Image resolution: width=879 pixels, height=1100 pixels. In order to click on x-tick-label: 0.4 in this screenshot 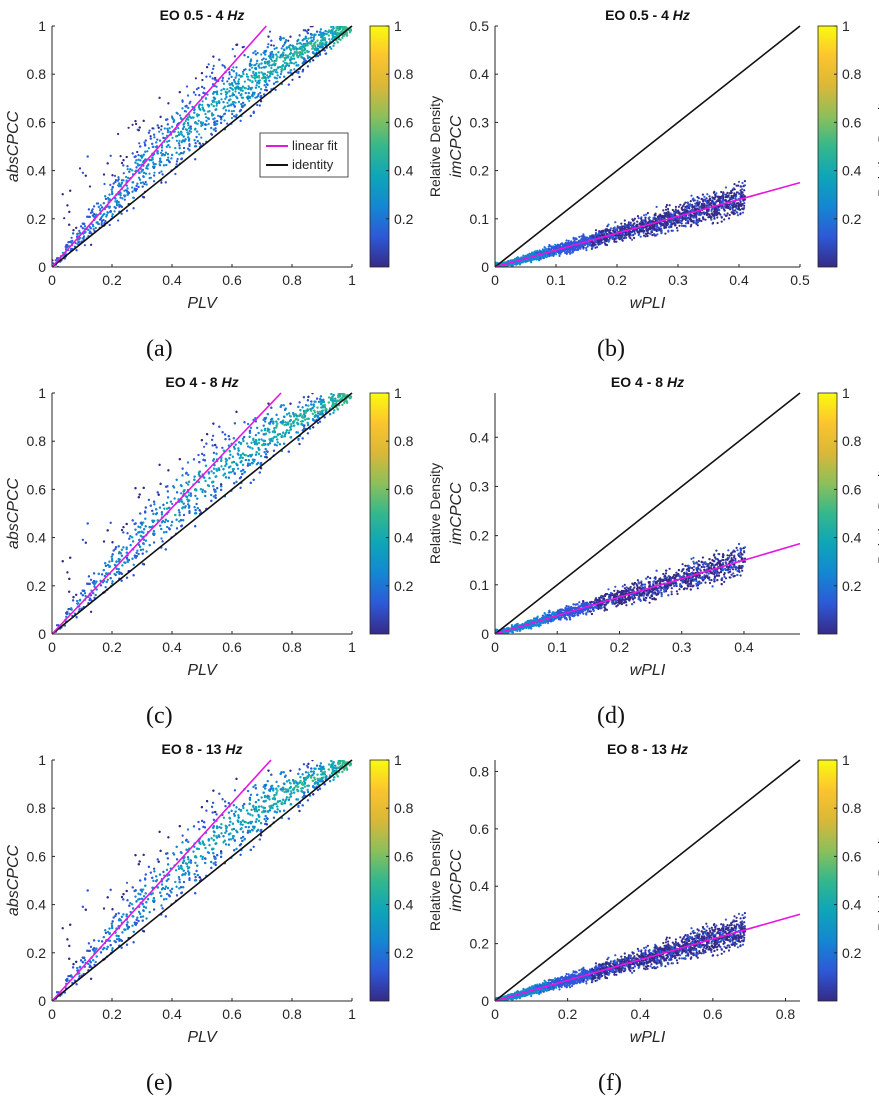, I will do `click(172, 280)`.